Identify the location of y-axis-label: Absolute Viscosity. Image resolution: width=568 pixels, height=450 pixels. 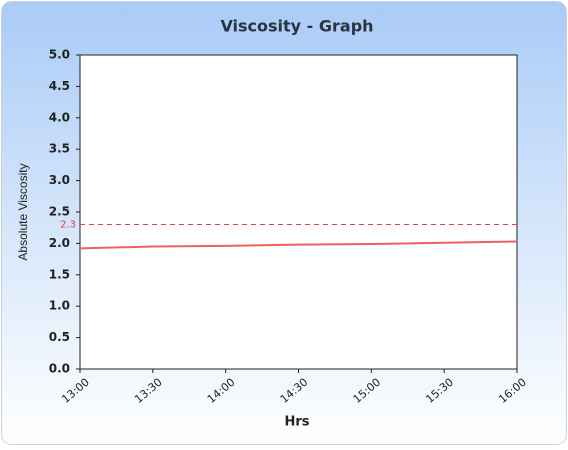
(23, 211).